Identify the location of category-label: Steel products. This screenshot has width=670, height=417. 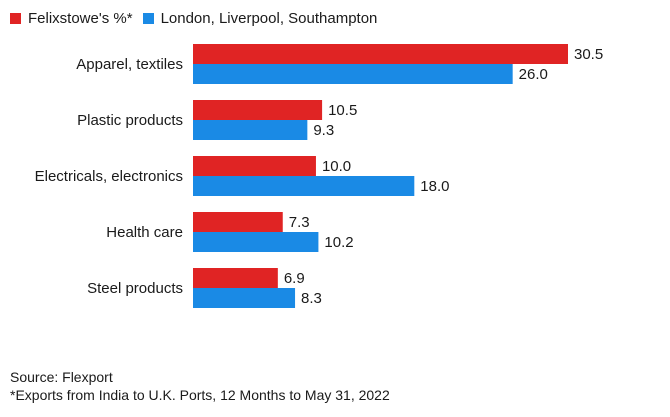
(135, 288).